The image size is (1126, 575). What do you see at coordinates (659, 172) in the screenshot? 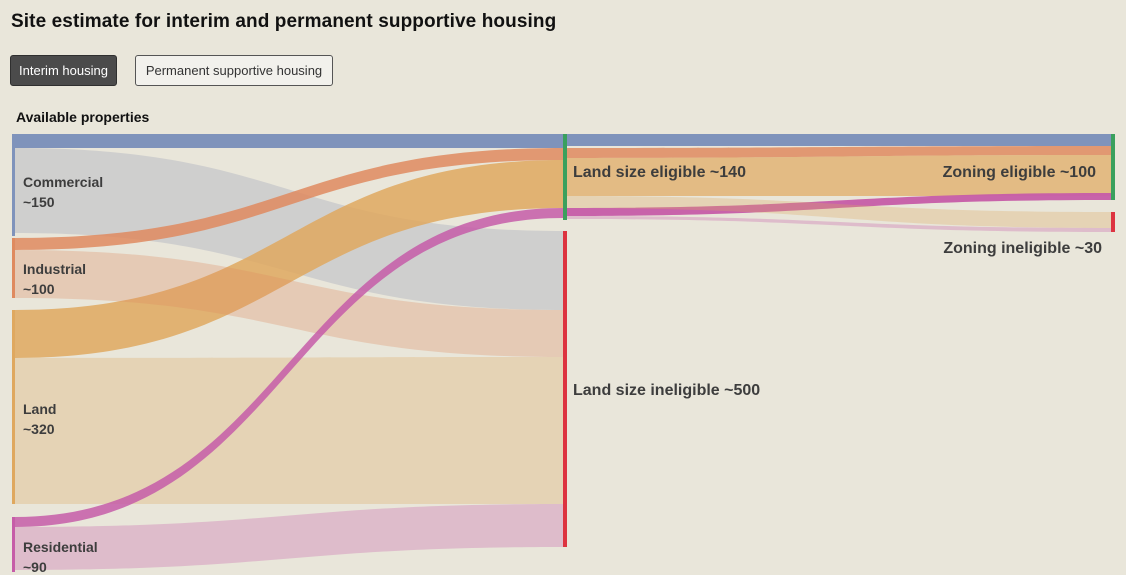
I see `node-label-land-size-eligible: Land size eligible ~140` at bounding box center [659, 172].